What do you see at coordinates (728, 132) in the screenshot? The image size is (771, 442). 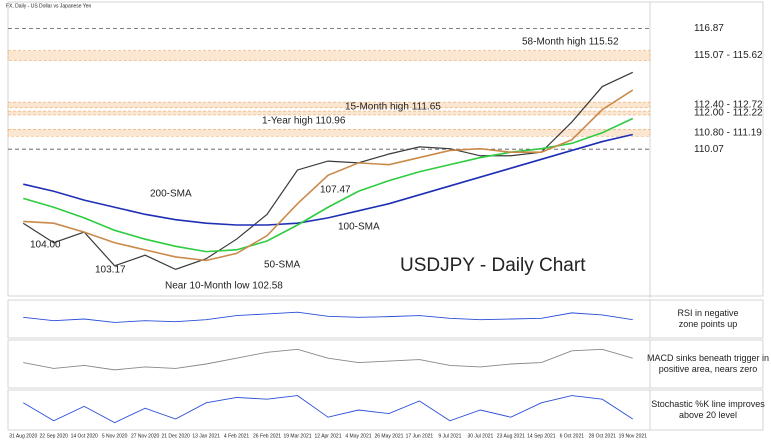 I see `level-label: 110.80 - 111.19` at bounding box center [728, 132].